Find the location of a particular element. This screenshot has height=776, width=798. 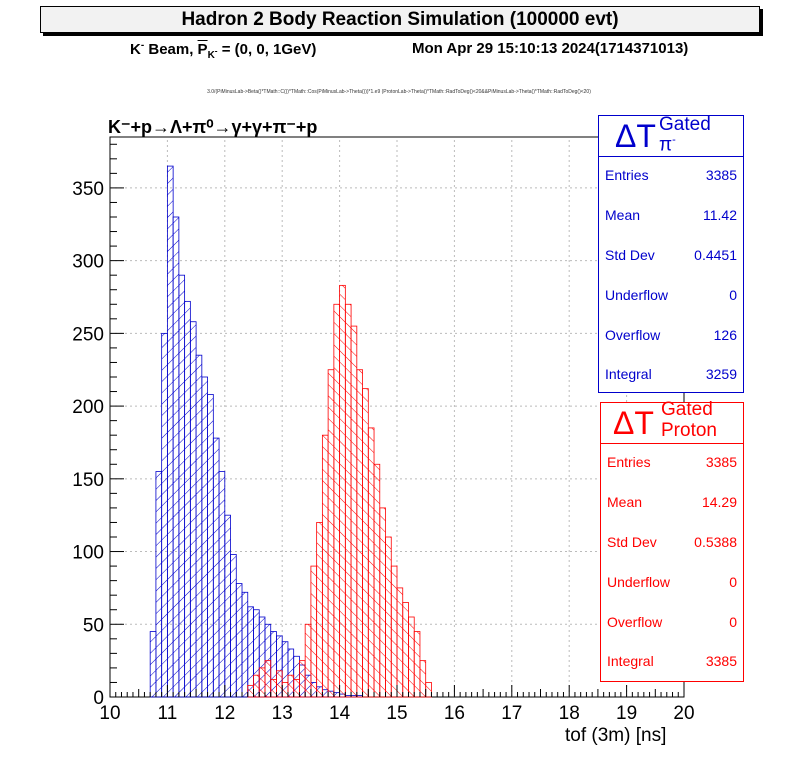

stat-row: Mean 14.29 is located at coordinates (672, 502).